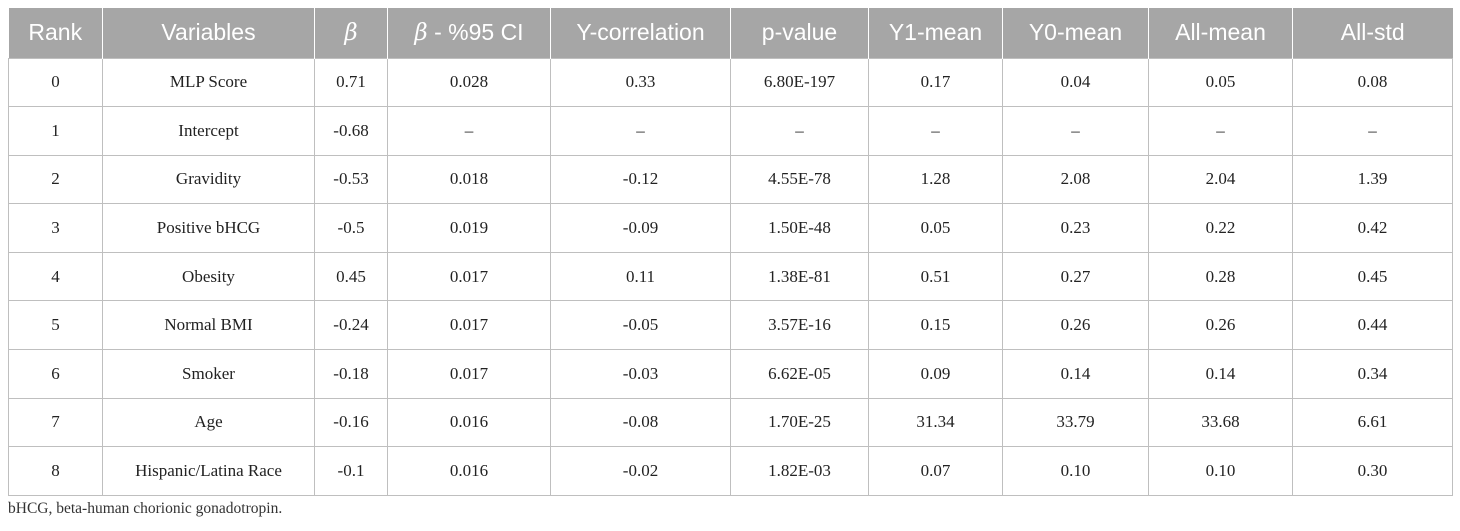  I want to click on table-cell: Age, so click(208, 422).